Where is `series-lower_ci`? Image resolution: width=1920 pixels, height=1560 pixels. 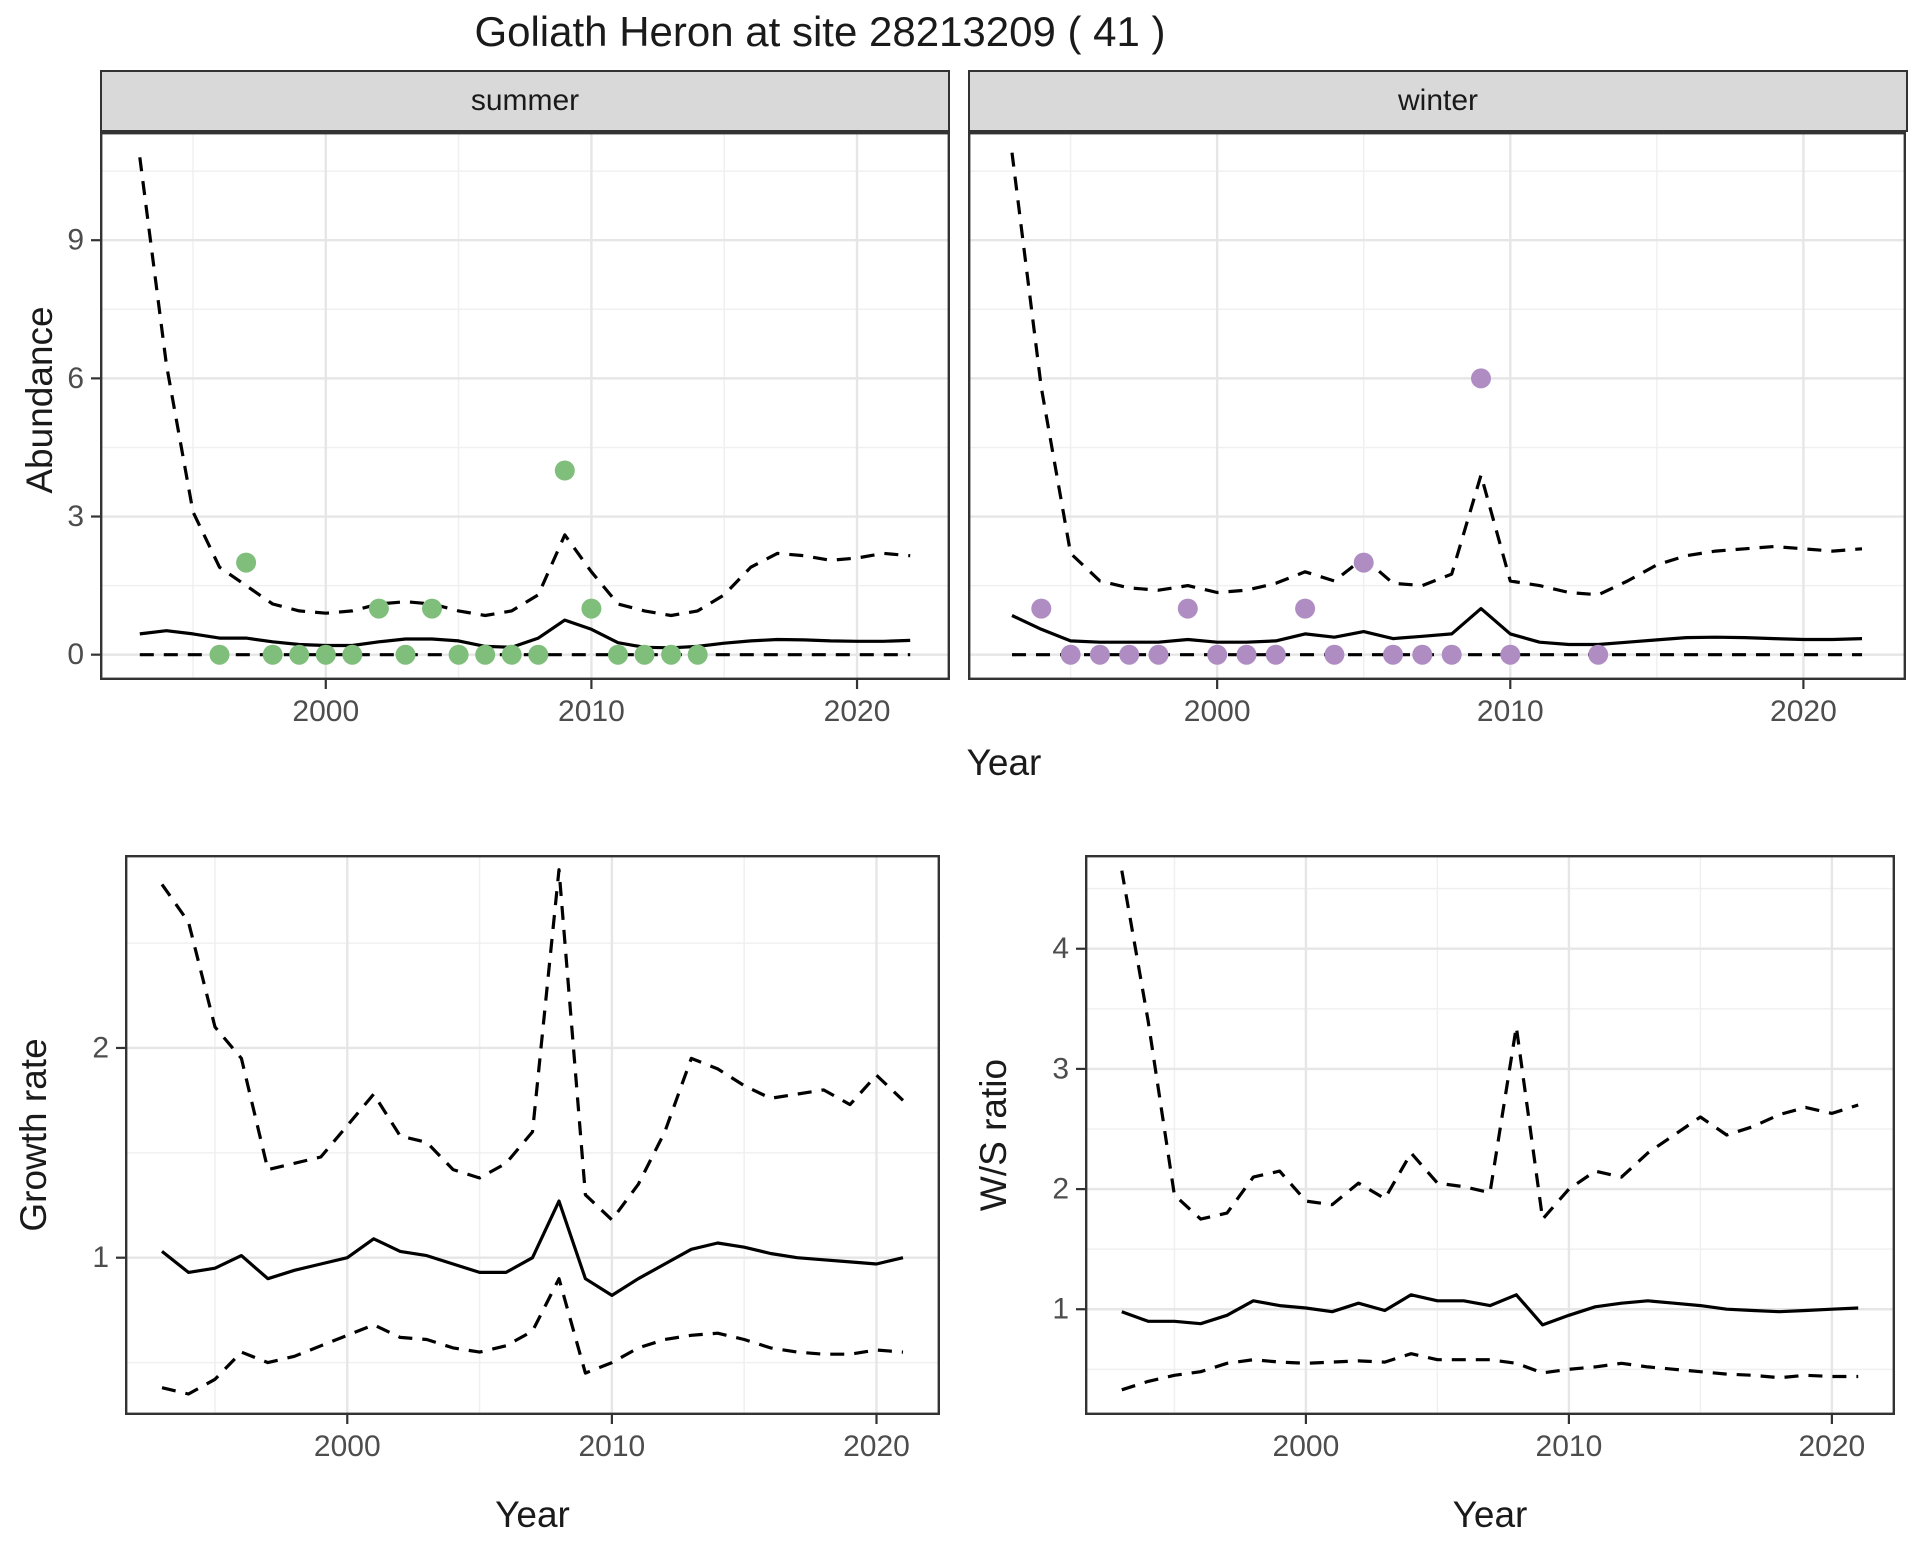
series-lower_ci is located at coordinates (1490, 1372).